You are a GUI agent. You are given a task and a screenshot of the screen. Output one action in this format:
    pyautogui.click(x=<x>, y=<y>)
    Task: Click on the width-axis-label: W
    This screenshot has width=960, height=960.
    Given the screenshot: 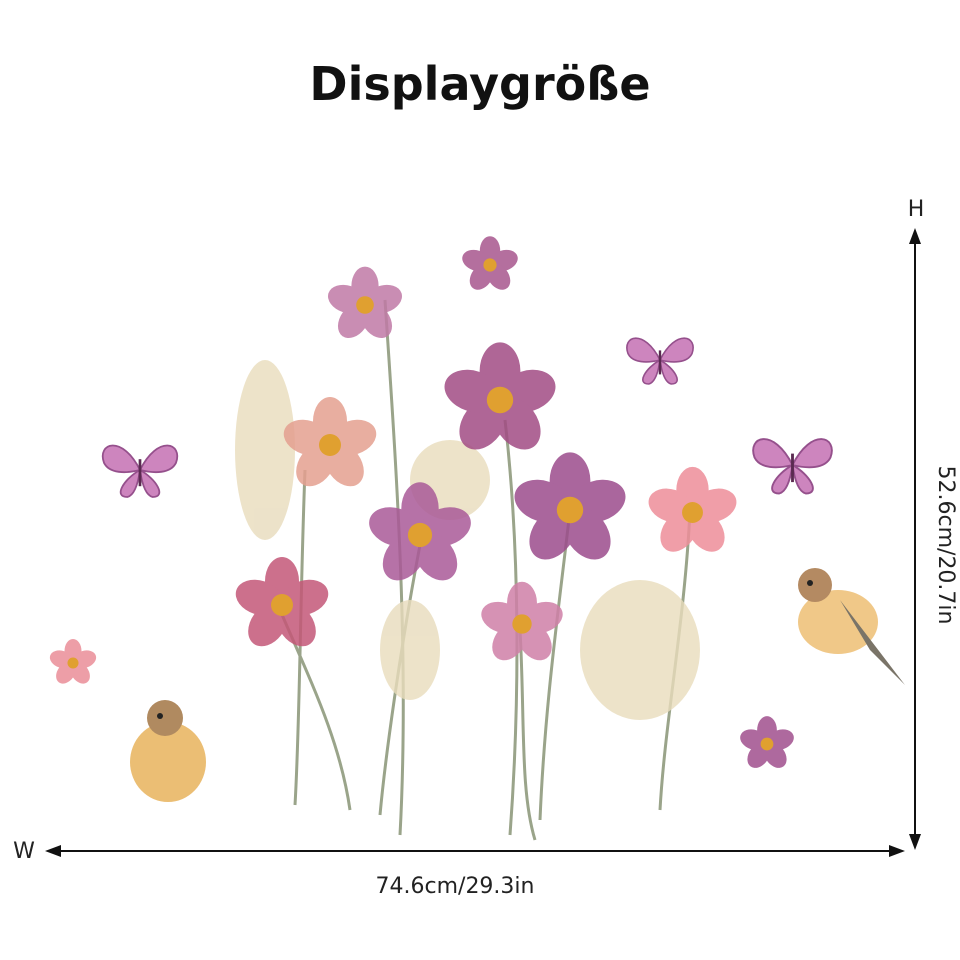 What is the action you would take?
    pyautogui.click(x=24, y=851)
    